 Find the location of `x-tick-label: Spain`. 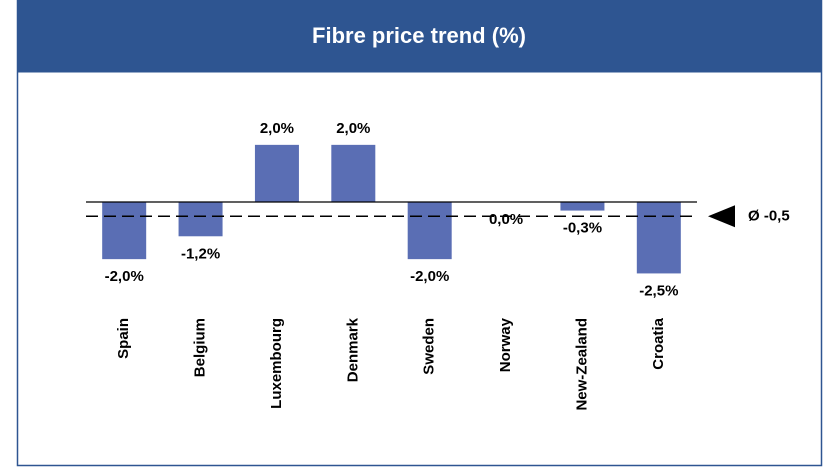

x-tick-label: Spain is located at coordinates (123, 338).